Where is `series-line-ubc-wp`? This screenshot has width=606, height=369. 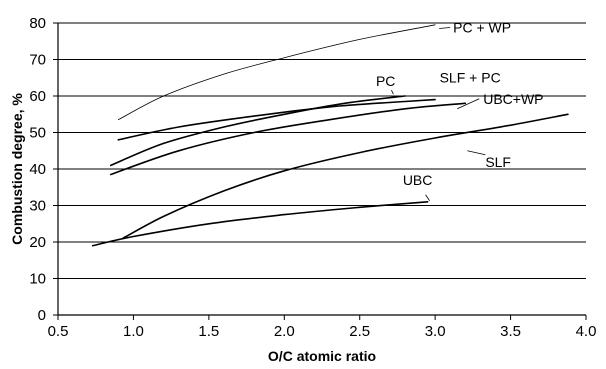
series-line-ubc-wp is located at coordinates (288, 139).